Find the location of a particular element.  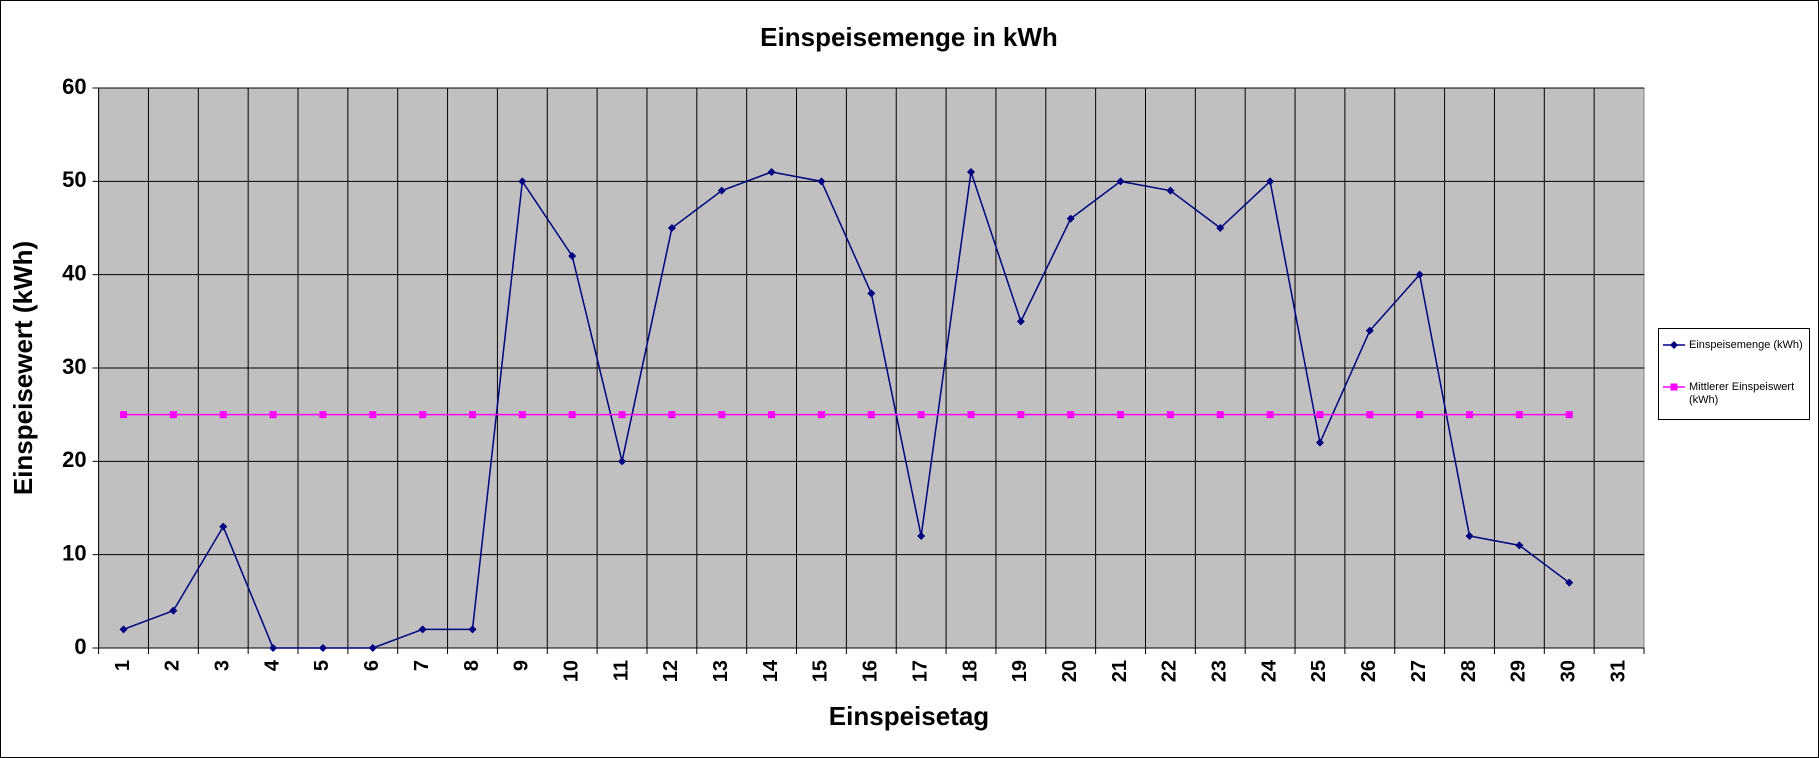

x-tick-label: 12 is located at coordinates (671, 671).